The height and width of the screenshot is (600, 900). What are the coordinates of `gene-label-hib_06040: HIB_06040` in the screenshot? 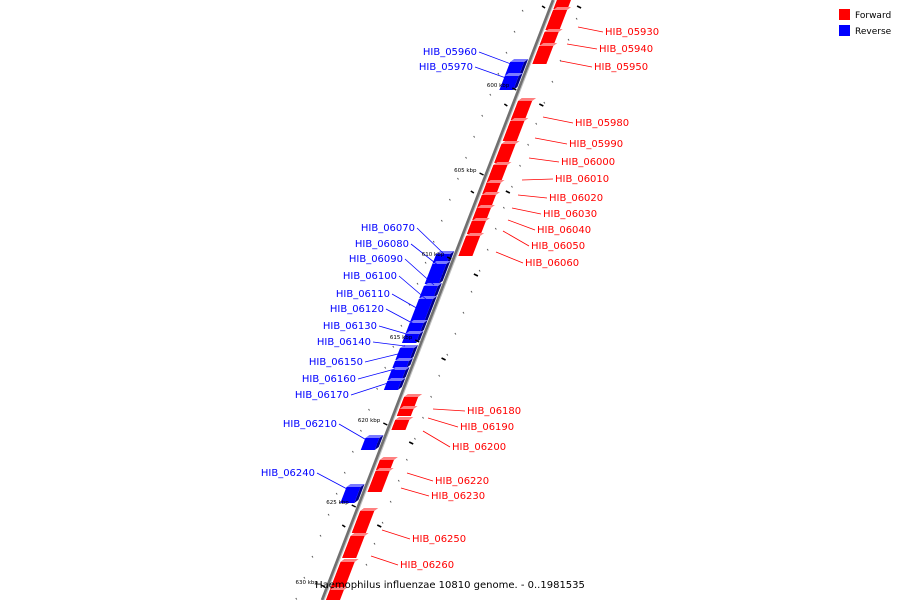 It's located at (564, 230).